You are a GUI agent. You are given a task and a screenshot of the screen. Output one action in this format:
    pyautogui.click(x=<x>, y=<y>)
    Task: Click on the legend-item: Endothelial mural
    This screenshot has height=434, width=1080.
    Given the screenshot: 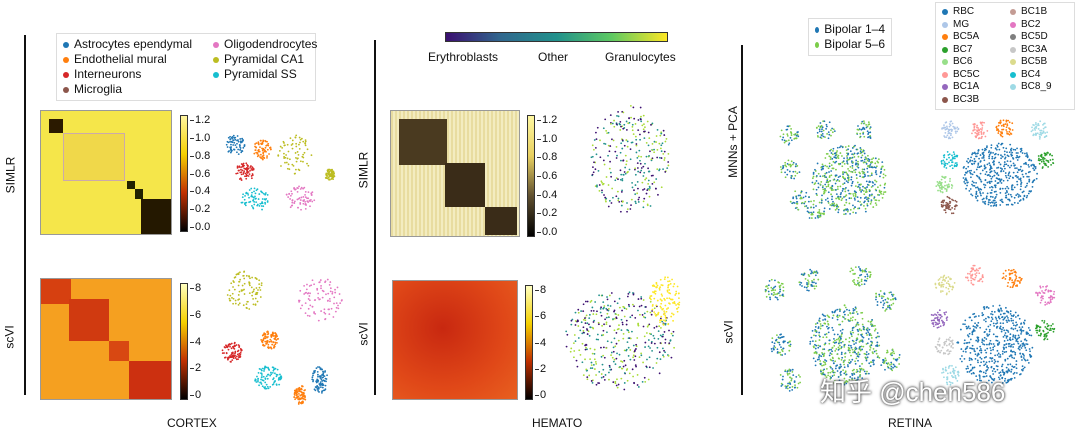 What is the action you would take?
    pyautogui.click(x=138, y=59)
    